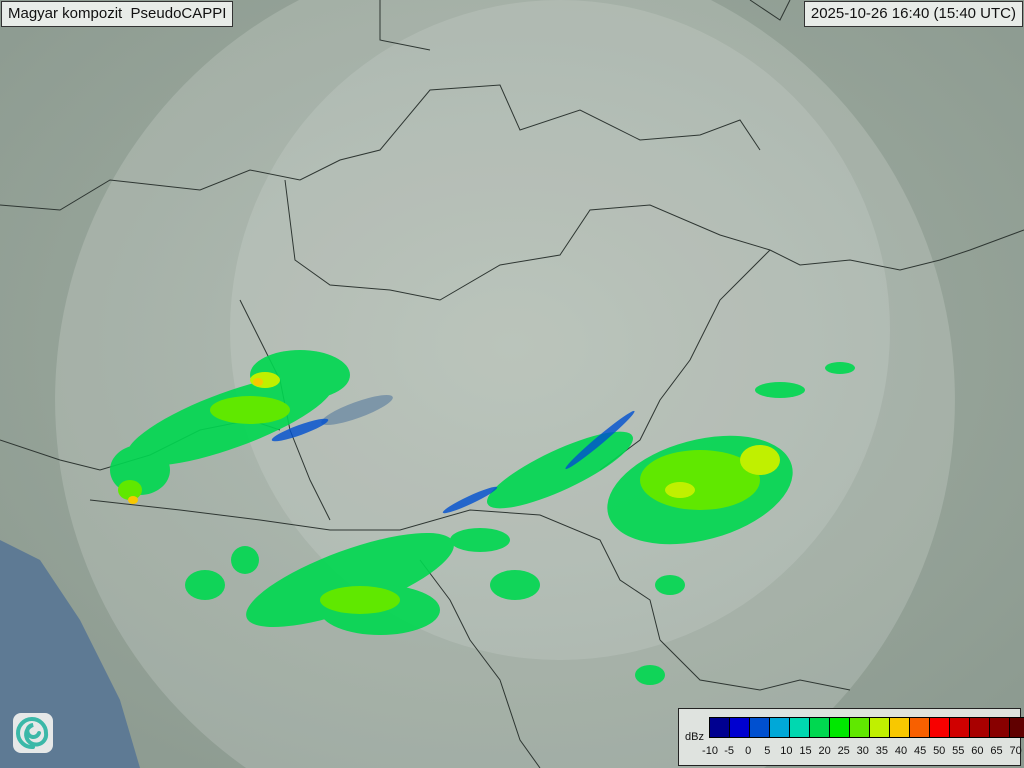 Image resolution: width=1024 pixels, height=768 pixels. Describe the element at coordinates (748, 751) in the screenshot. I see `legend-tick-label: 0` at that location.